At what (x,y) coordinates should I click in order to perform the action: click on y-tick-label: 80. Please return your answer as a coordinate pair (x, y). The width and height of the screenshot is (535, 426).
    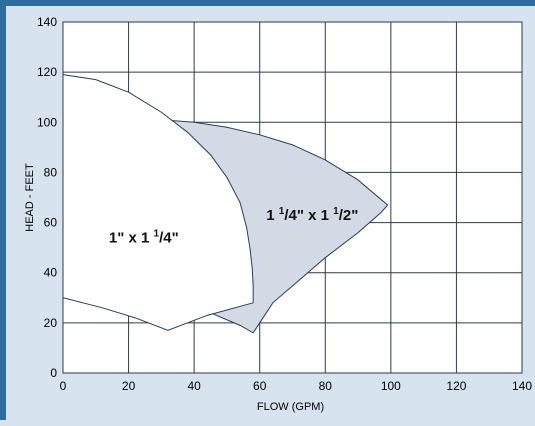
    Looking at the image, I should click on (51, 172).